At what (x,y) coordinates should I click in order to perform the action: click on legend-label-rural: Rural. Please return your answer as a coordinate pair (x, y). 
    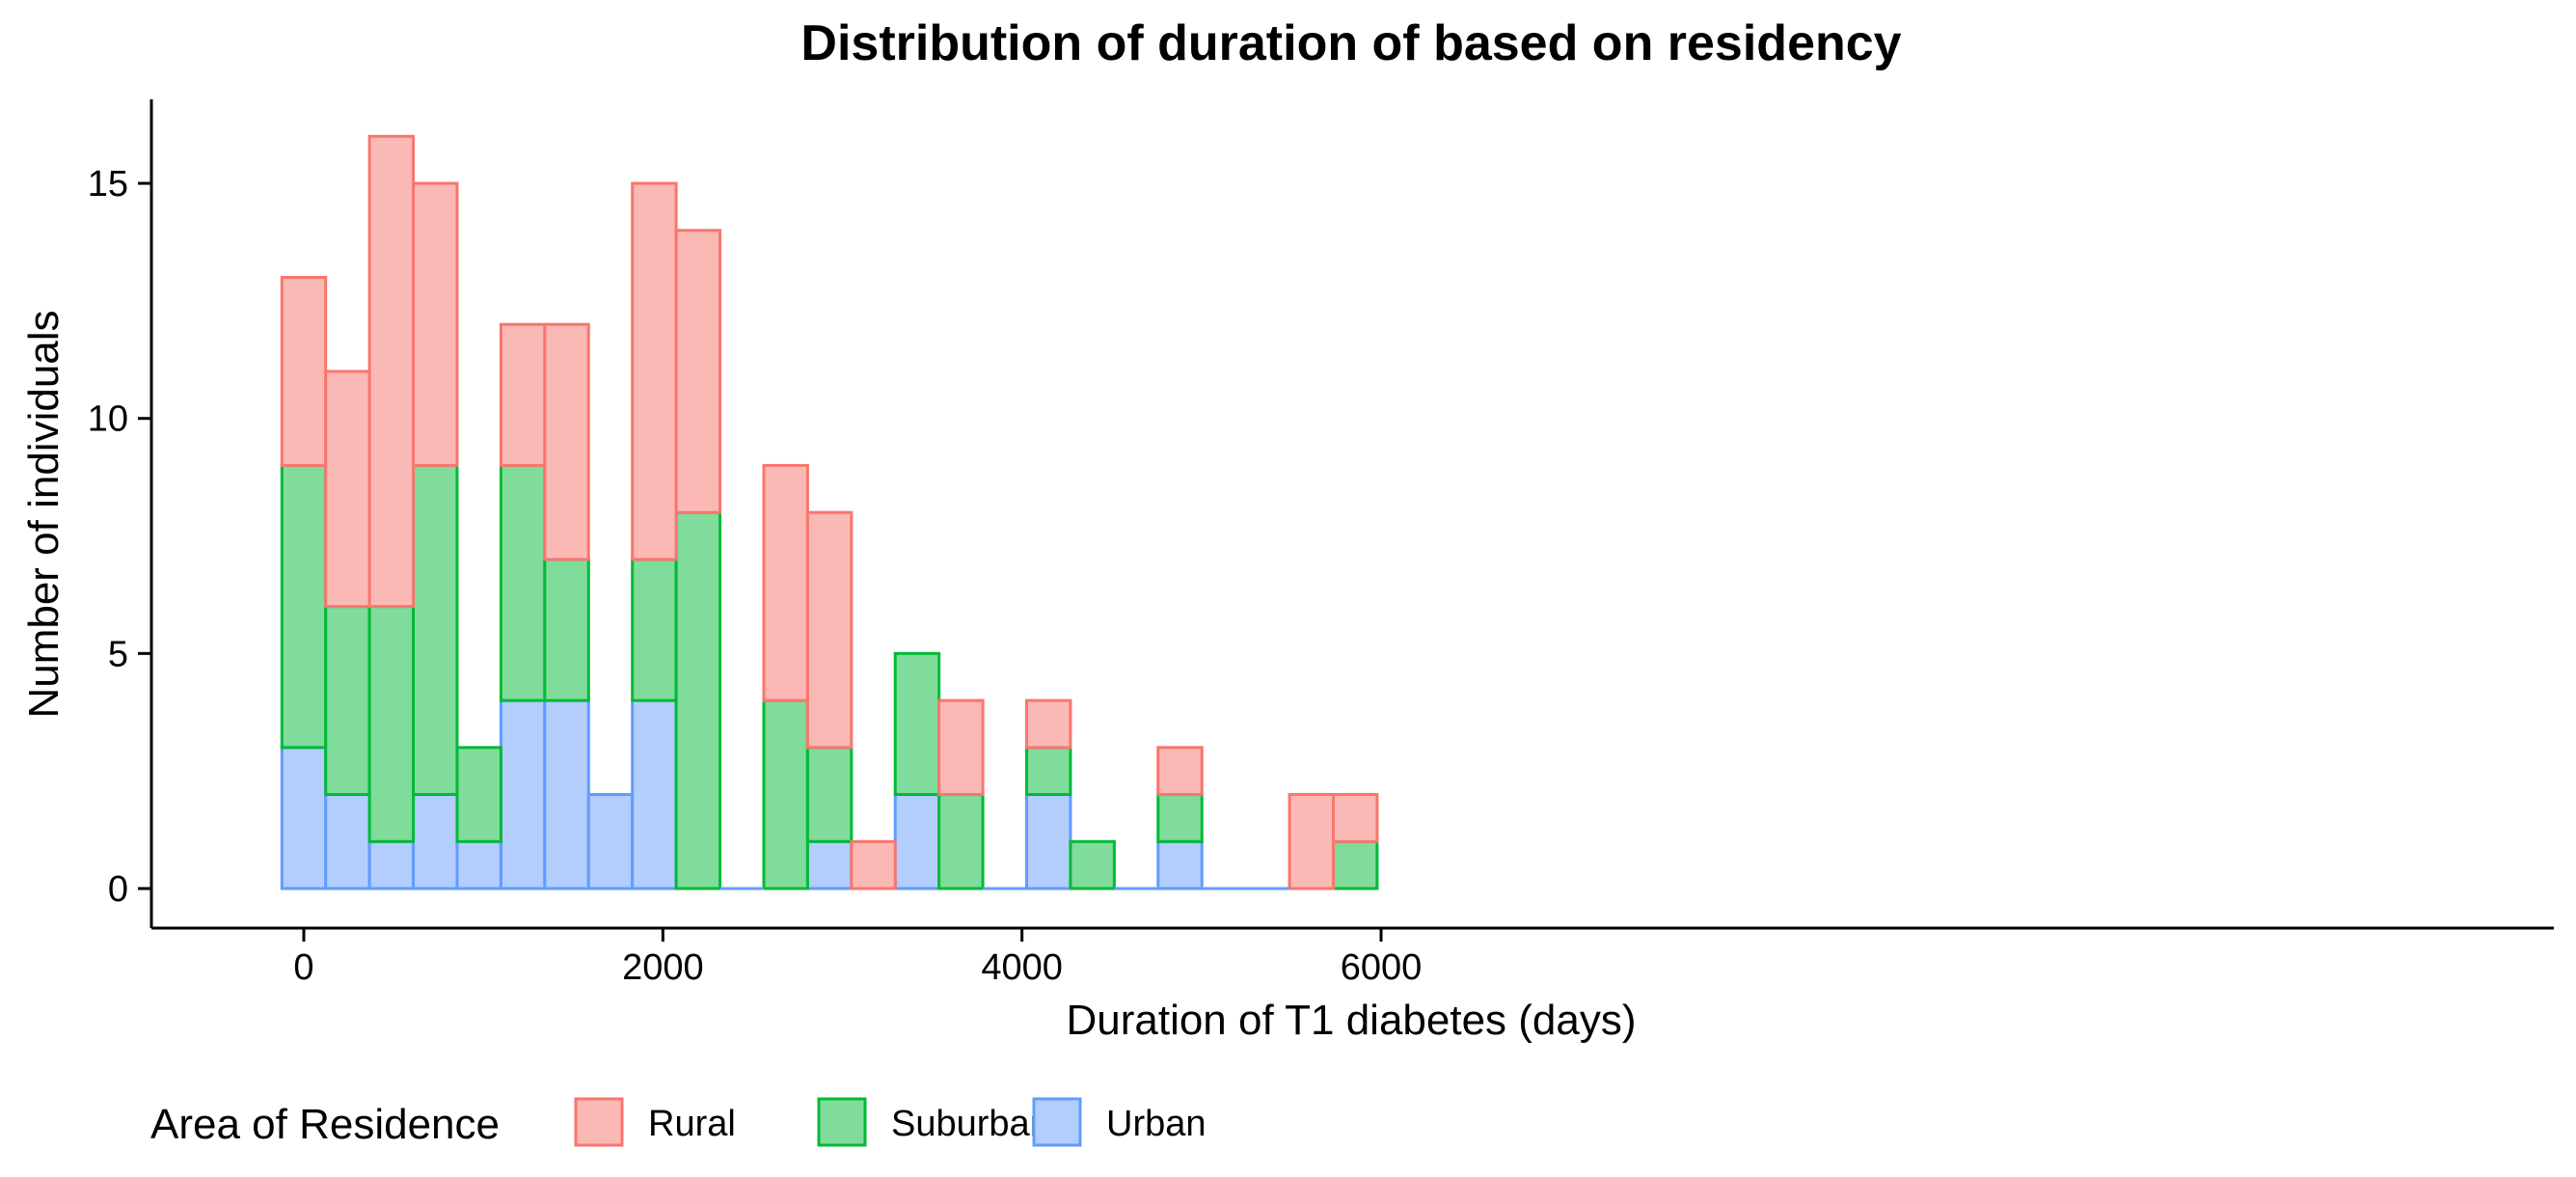
    Looking at the image, I should click on (692, 1124).